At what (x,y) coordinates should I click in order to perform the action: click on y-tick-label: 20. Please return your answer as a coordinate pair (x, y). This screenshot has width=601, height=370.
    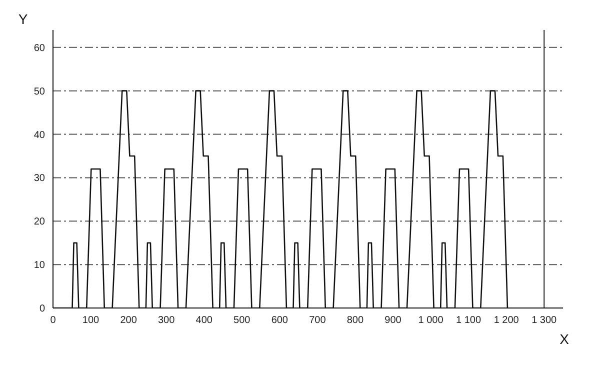
    Looking at the image, I should click on (40, 222).